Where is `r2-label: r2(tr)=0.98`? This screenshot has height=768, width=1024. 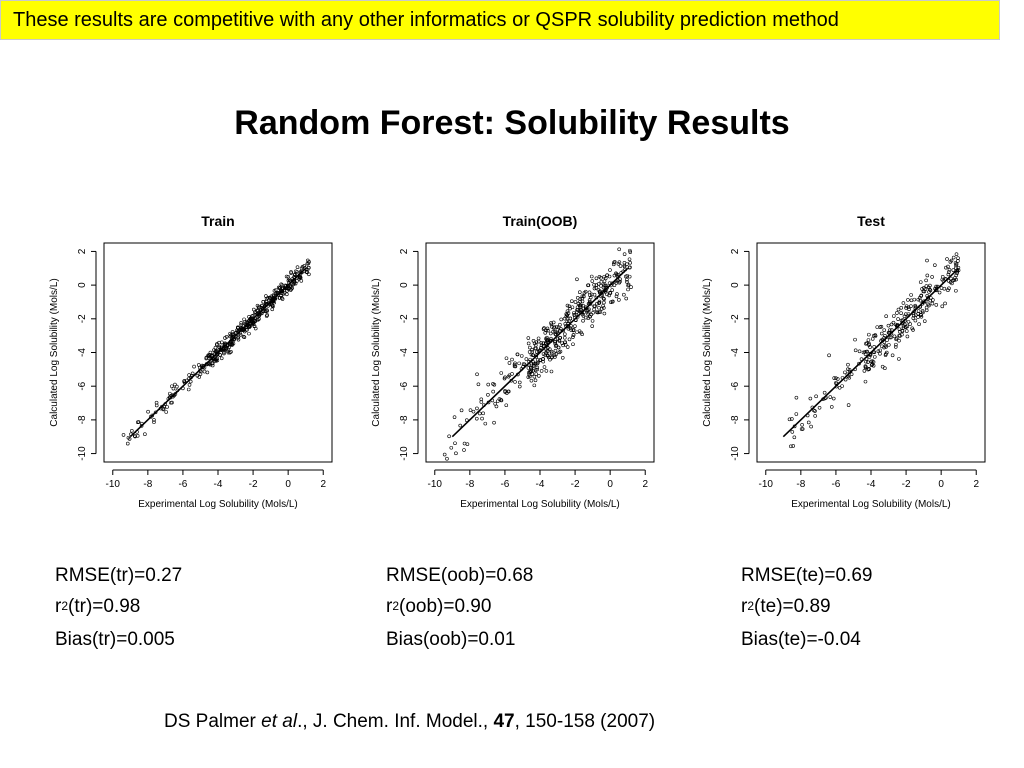 r2-label: r2(tr)=0.98 is located at coordinates (98, 606).